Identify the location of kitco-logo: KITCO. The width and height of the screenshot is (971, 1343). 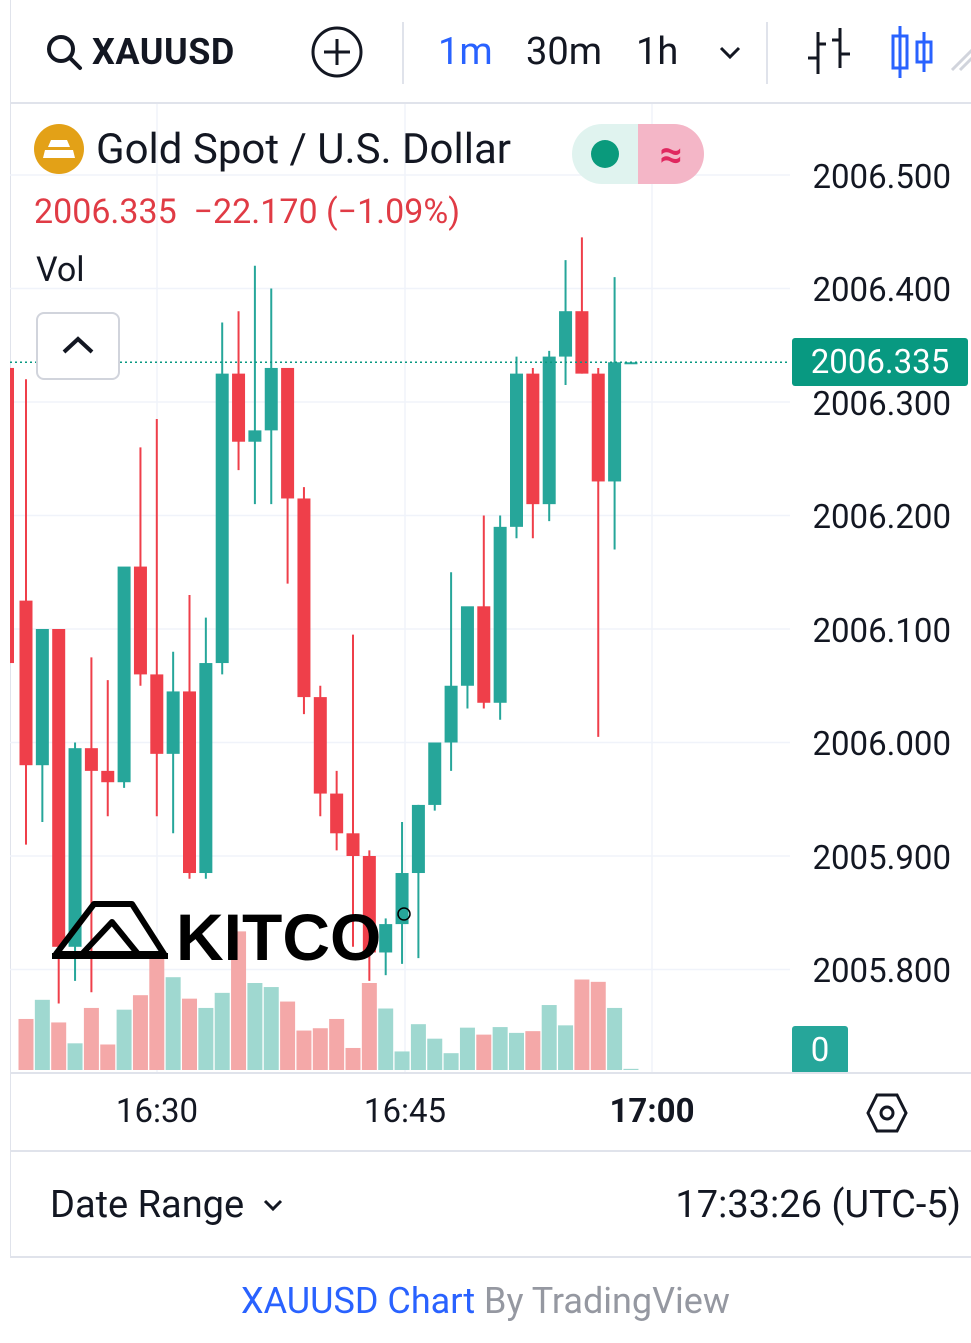
(236, 936).